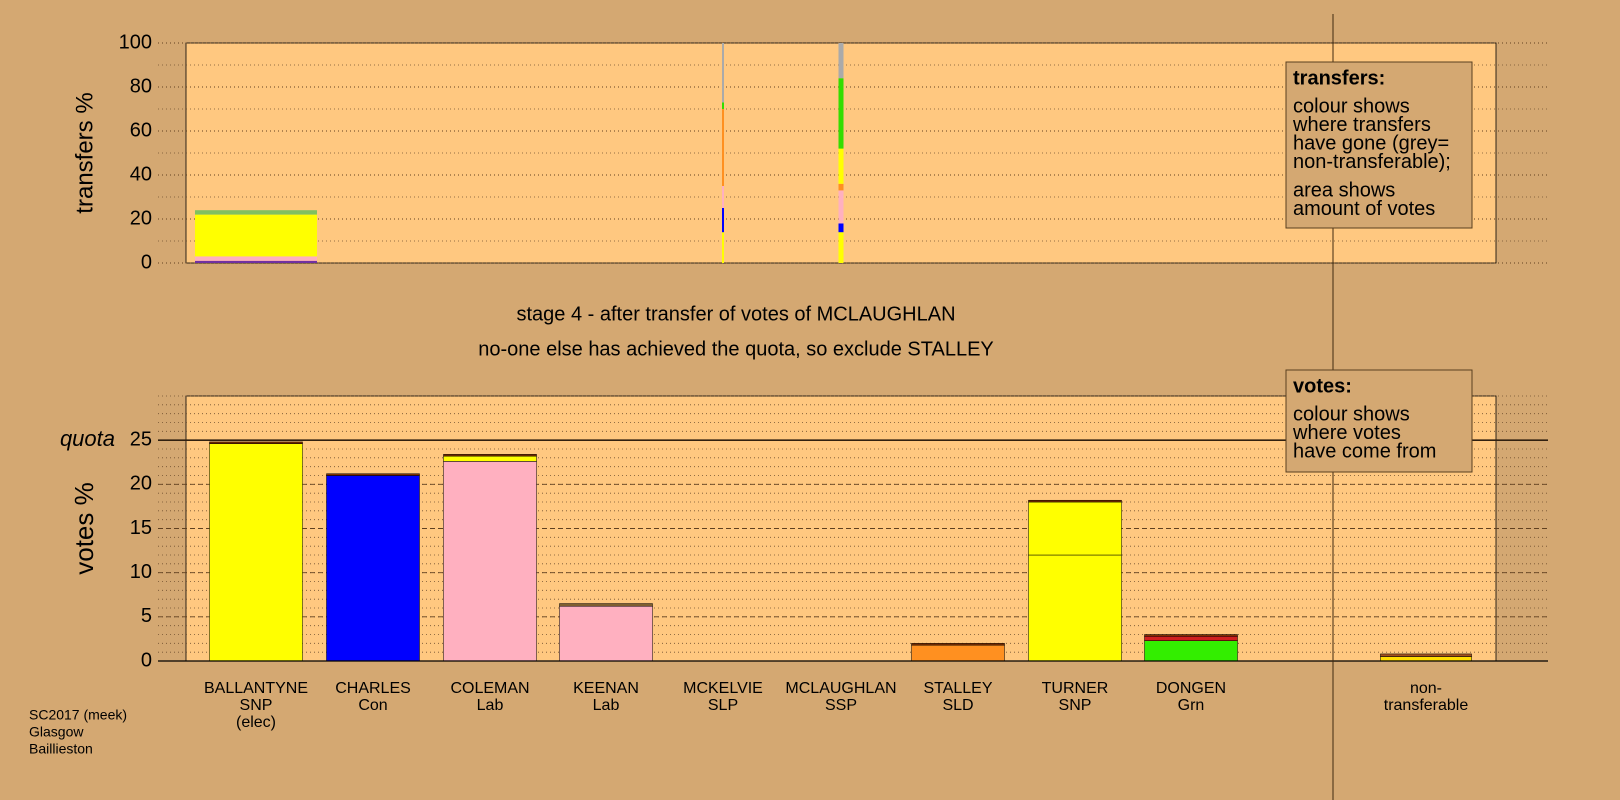 This screenshot has width=1620, height=800. What do you see at coordinates (841, 705) in the screenshot?
I see `x-tick-label: SSP` at bounding box center [841, 705].